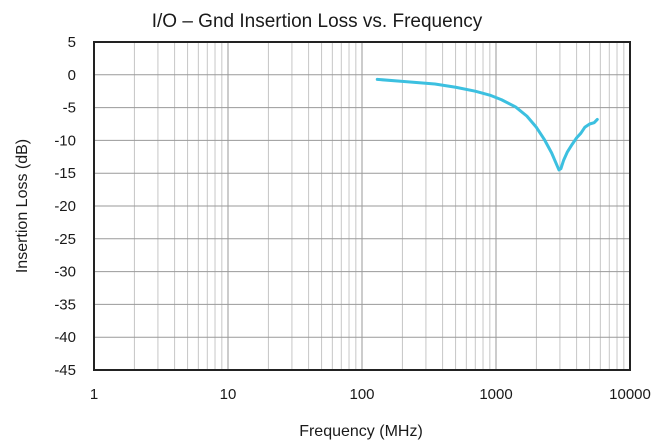  I want to click on y-tick-label: -40, so click(65, 337).